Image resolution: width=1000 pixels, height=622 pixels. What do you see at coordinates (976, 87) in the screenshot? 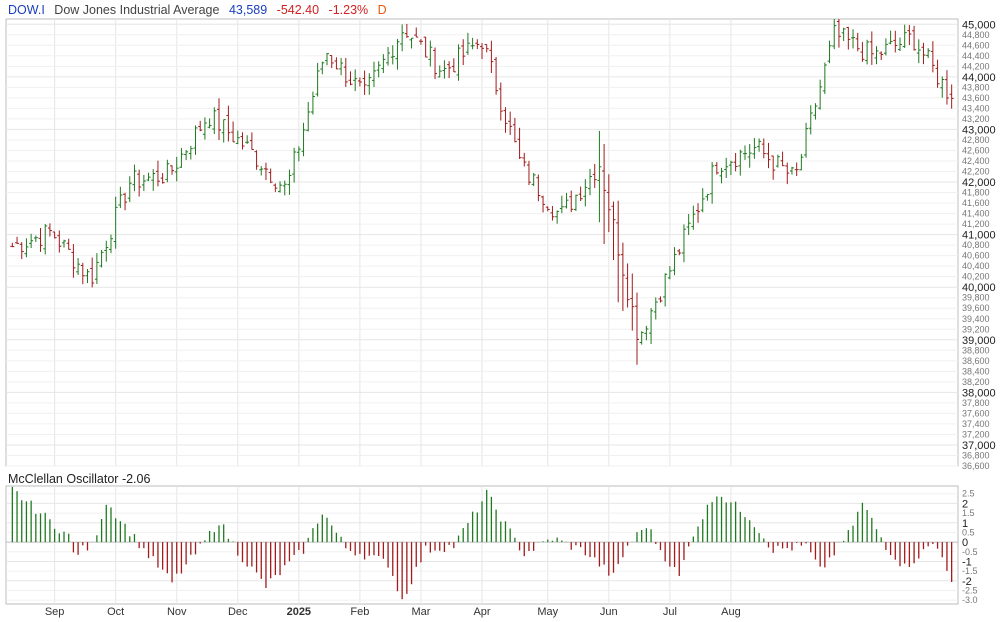
I see `price-minor-tick-label: 43,800` at bounding box center [976, 87].